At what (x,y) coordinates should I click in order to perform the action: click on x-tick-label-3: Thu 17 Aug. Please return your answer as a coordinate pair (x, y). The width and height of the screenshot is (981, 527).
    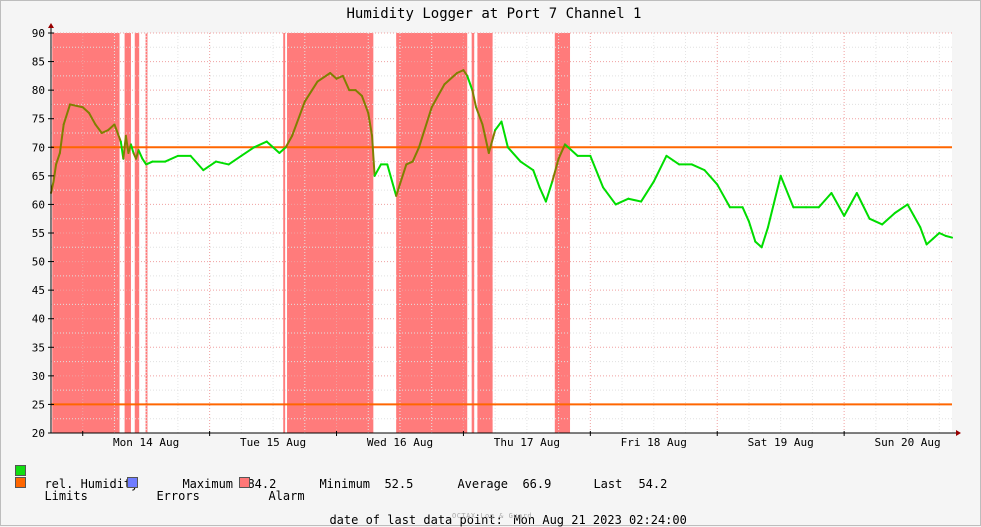
    Looking at the image, I should click on (527, 442).